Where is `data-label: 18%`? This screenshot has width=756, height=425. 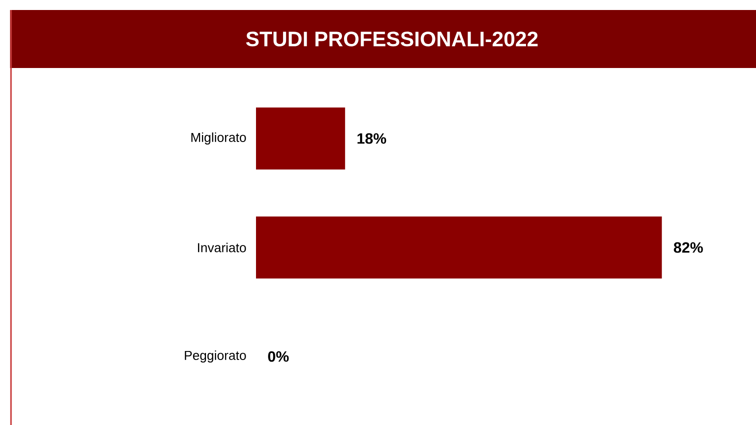 data-label: 18% is located at coordinates (372, 138).